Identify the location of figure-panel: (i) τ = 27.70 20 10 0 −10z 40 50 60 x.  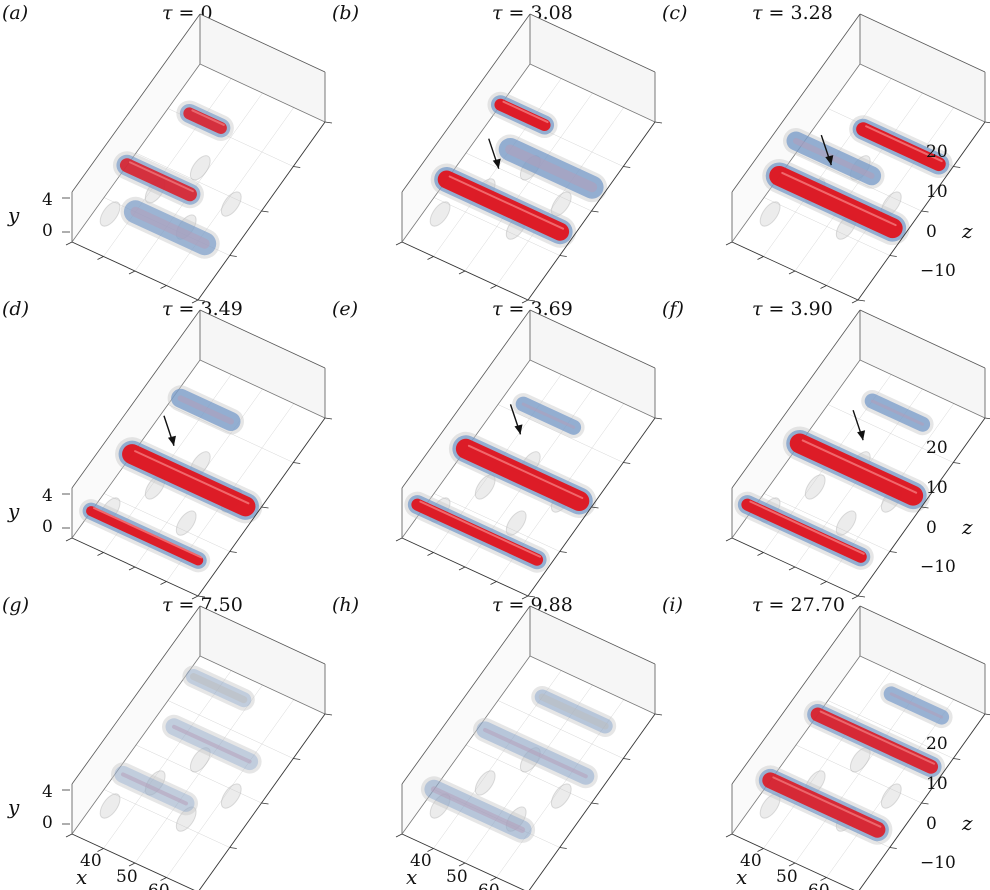
(825, 741).